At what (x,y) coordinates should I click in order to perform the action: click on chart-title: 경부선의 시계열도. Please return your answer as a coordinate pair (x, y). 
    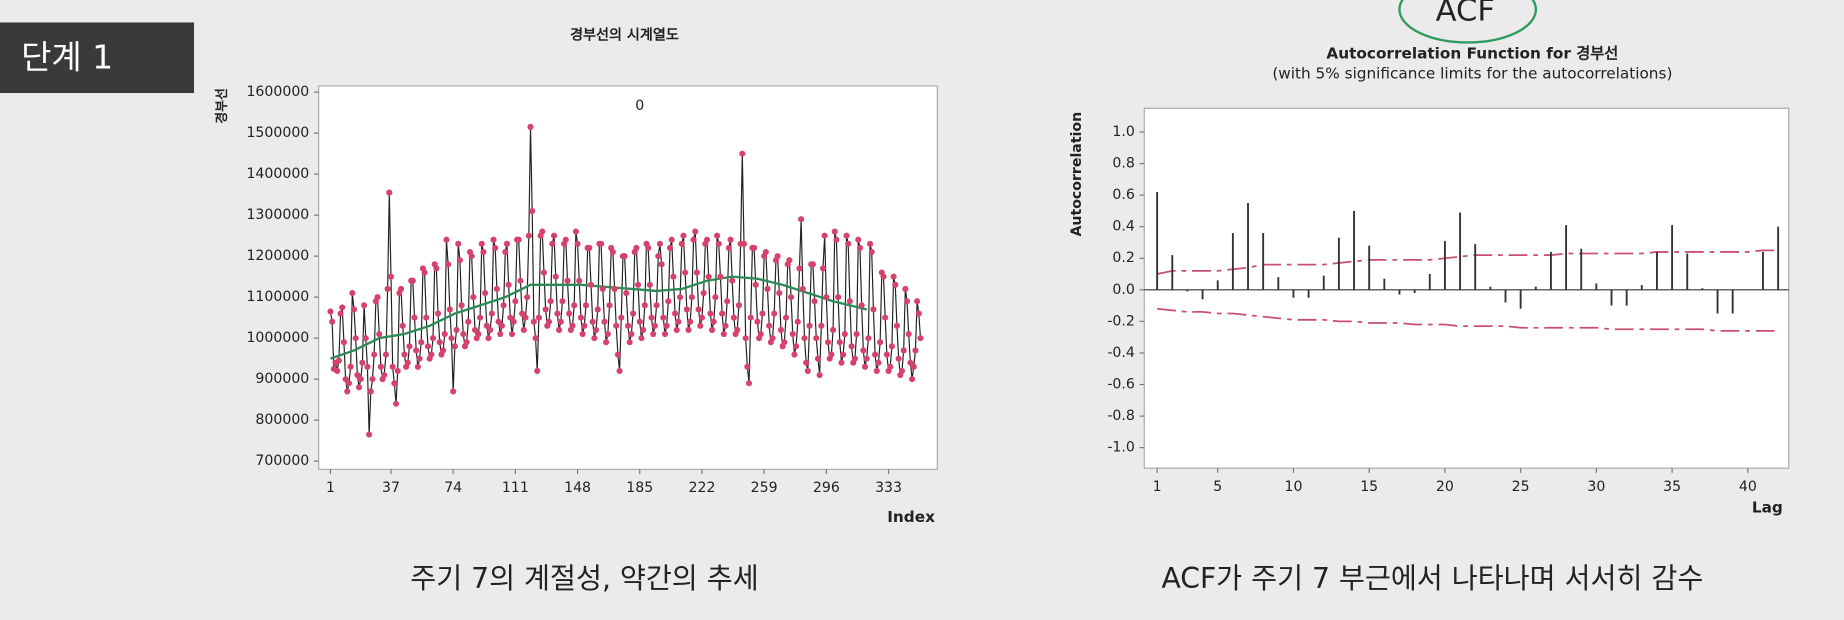
    Looking at the image, I should click on (624, 34).